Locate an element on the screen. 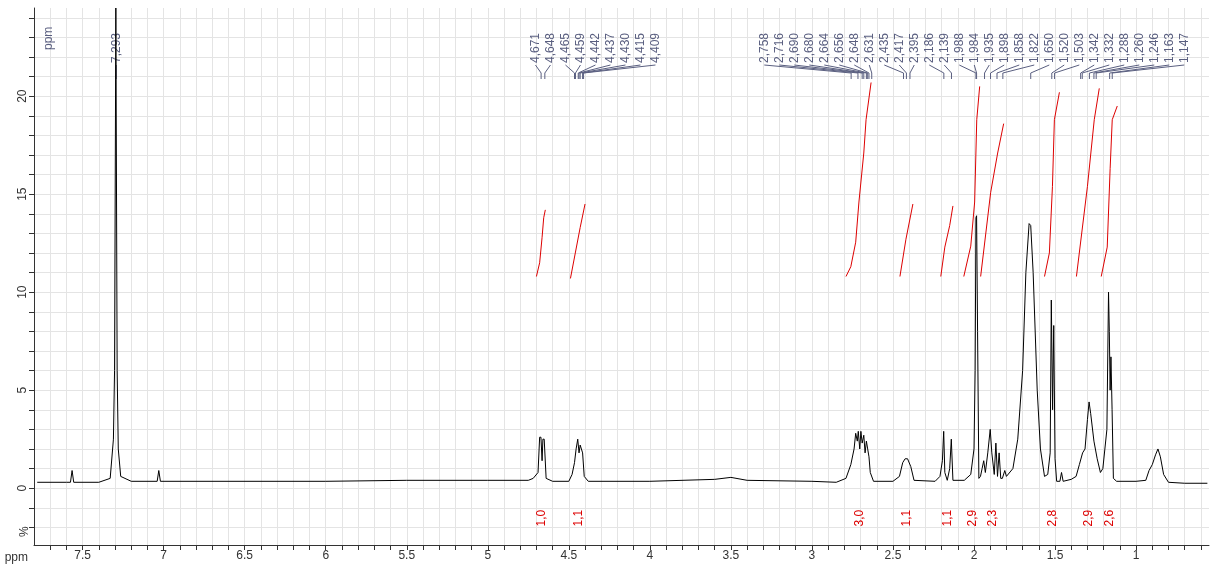 Image resolution: width=1211 pixels, height=567 pixels. annotation: 2,716 is located at coordinates (779, 47).